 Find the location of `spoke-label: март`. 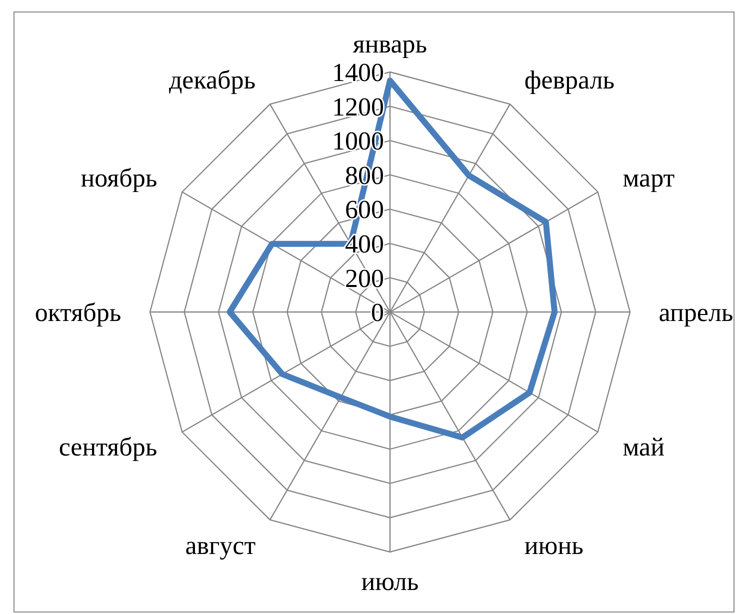

spoke-label: март is located at coordinates (648, 178).